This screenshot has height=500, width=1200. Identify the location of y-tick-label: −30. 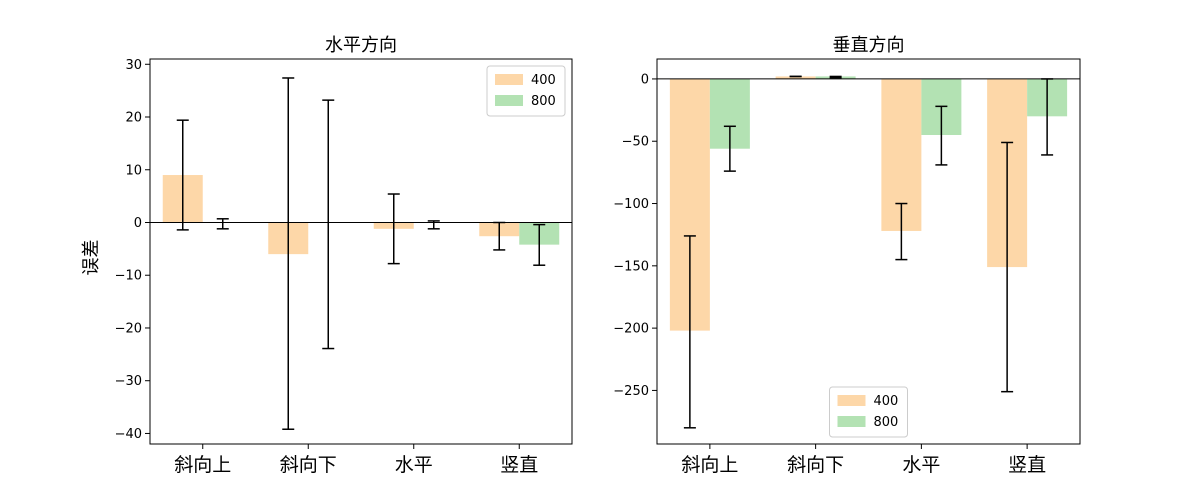
(128, 381).